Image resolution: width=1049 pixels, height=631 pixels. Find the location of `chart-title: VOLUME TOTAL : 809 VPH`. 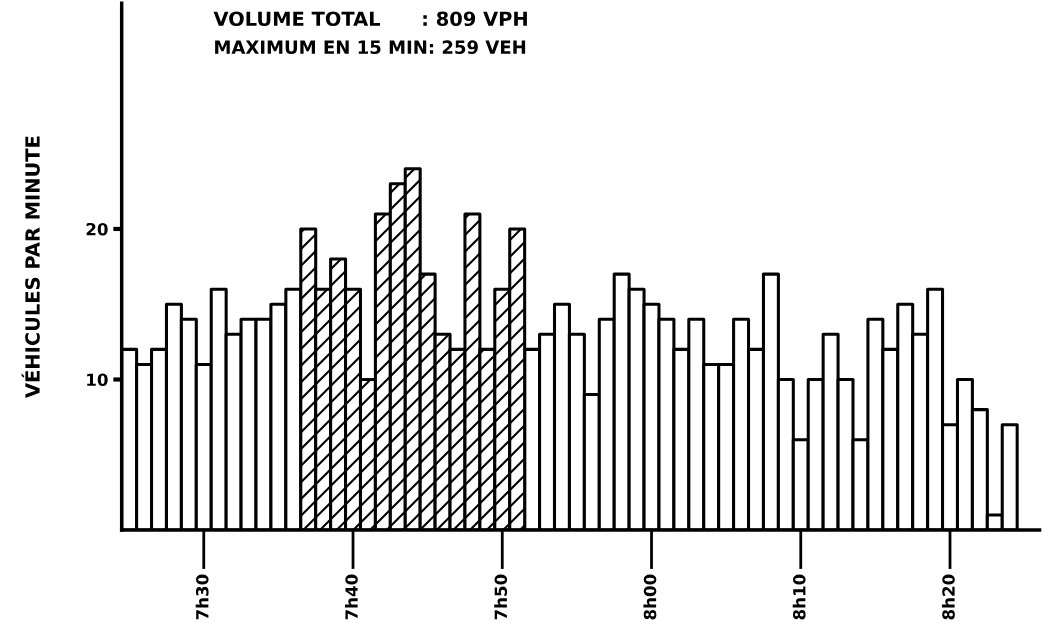

chart-title: VOLUME TOTAL : 809 VPH is located at coordinates (370, 19).